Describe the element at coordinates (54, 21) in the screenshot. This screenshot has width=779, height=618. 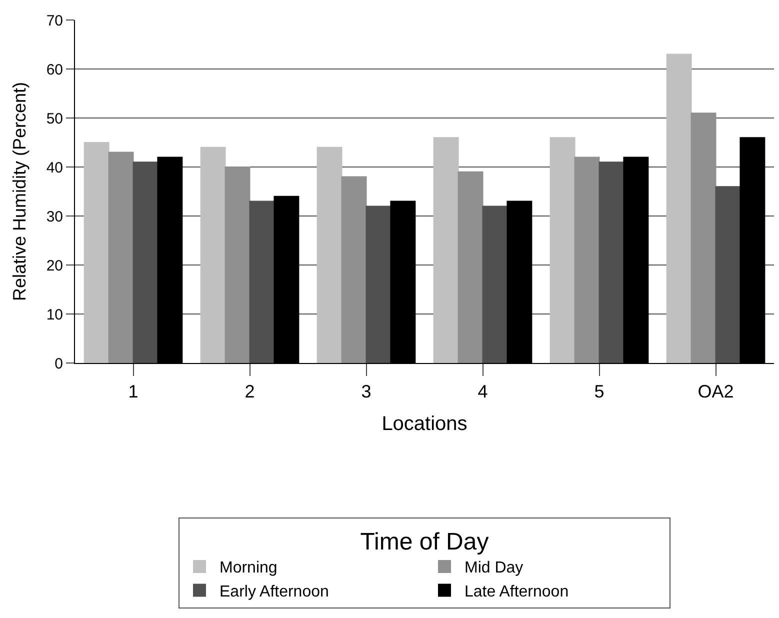
I see `y-tick-label: 70` at that location.